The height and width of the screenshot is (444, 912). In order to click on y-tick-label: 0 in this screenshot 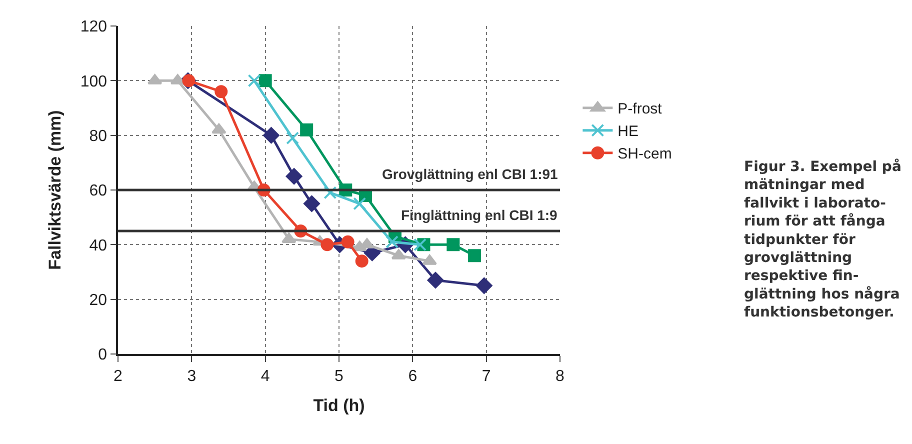, I will do `click(103, 355)`.